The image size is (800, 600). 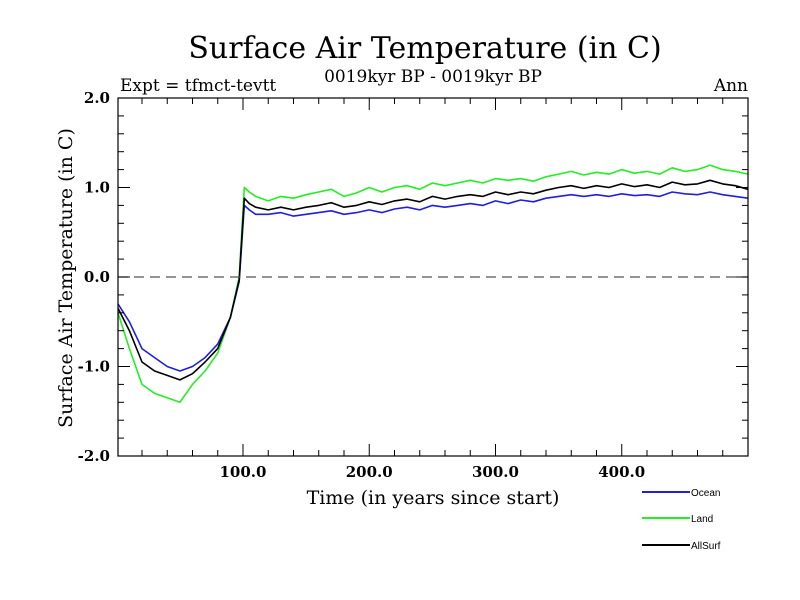 I want to click on chart-subtitle: 0019kyr BP - 0019kyr BP, so click(x=433, y=77).